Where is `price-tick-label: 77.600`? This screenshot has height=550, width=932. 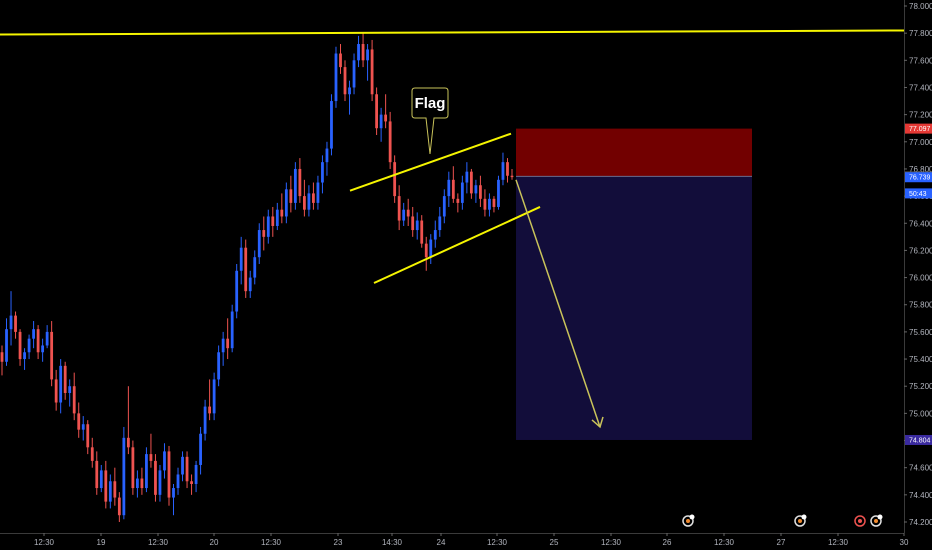
price-tick-label: 77.600 is located at coordinates (920, 60).